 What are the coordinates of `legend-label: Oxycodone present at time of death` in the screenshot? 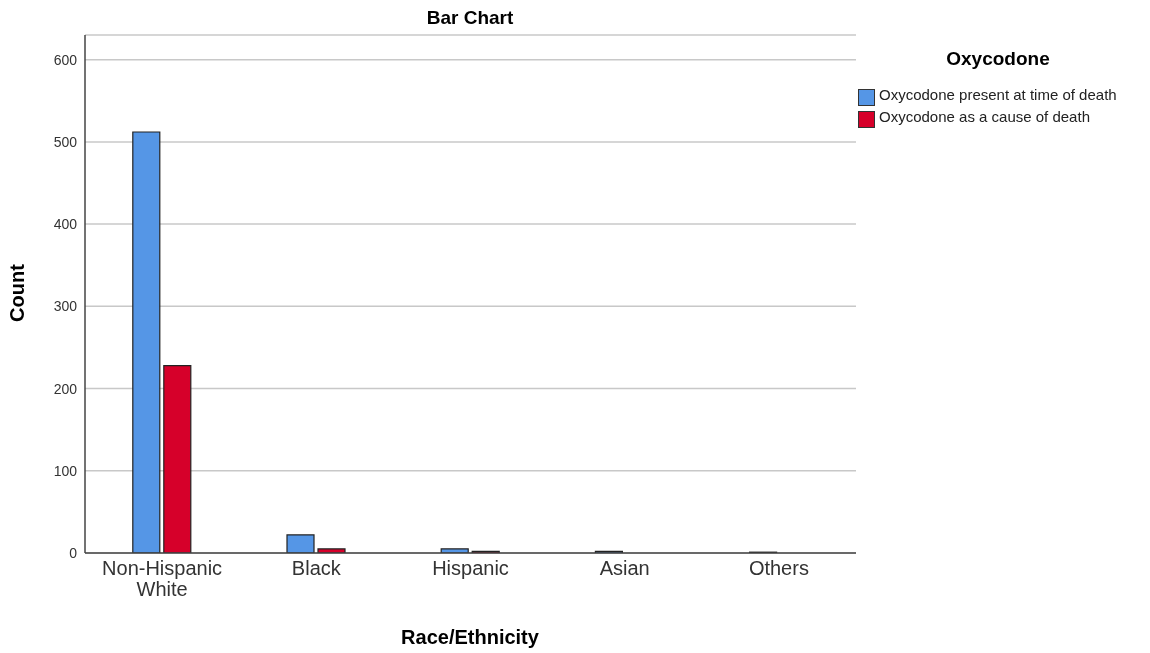 It's located at (998, 94).